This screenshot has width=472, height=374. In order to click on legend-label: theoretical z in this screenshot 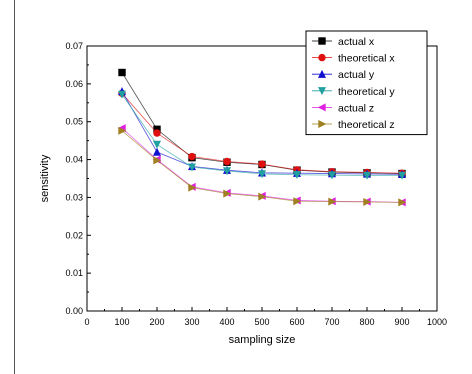, I will do `click(366, 125)`.